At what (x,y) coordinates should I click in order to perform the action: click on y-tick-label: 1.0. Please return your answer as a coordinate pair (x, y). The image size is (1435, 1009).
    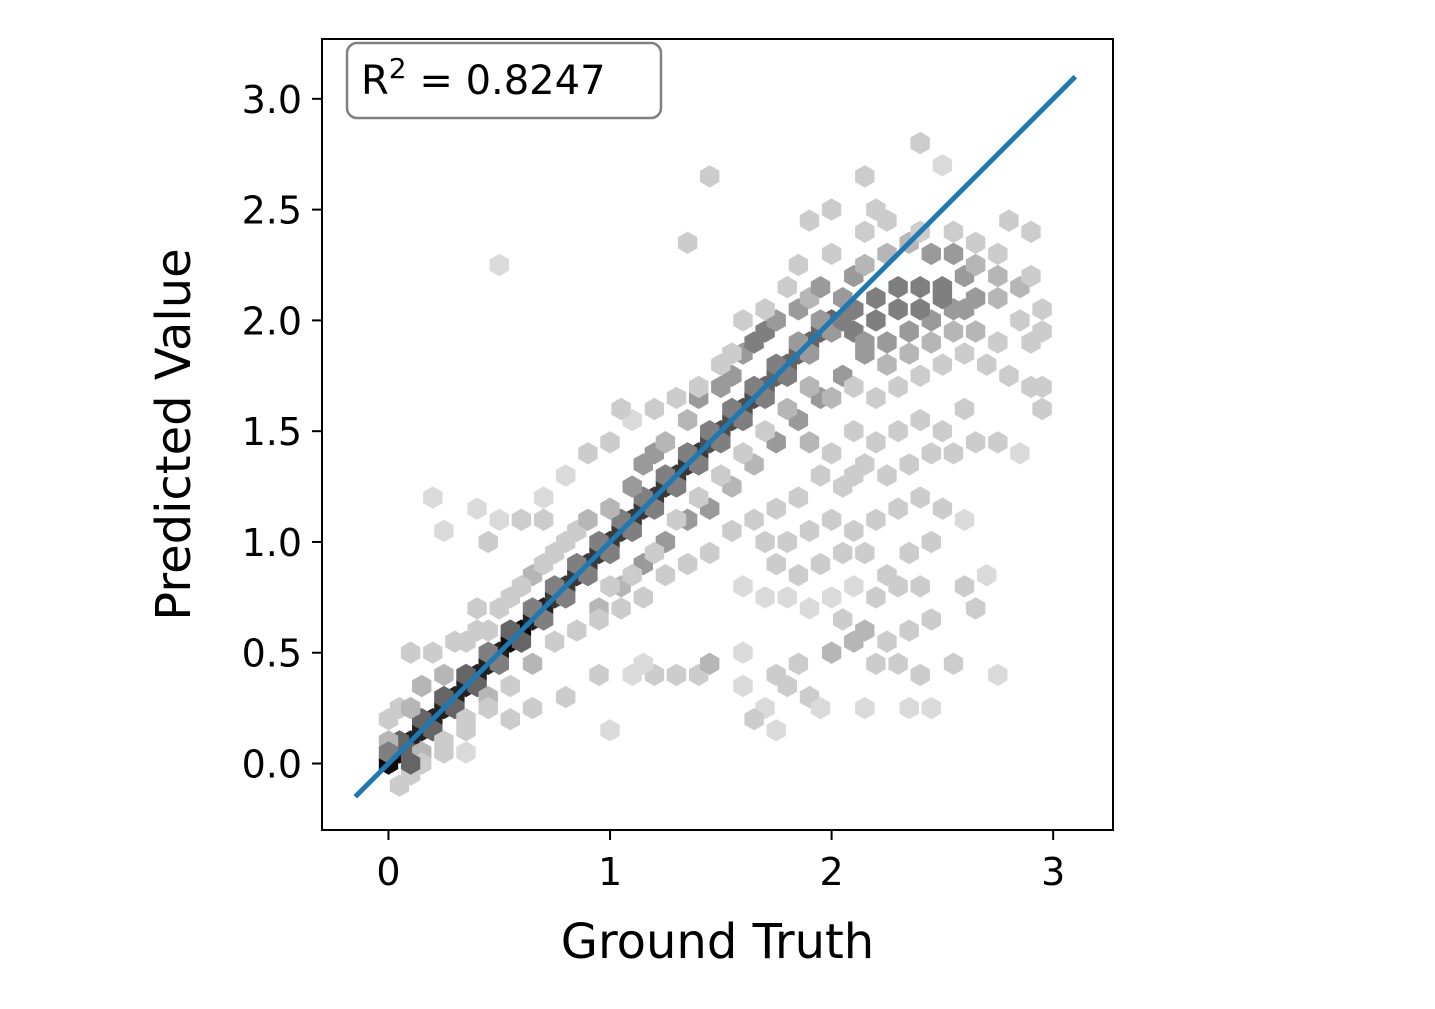
    Looking at the image, I should click on (272, 543).